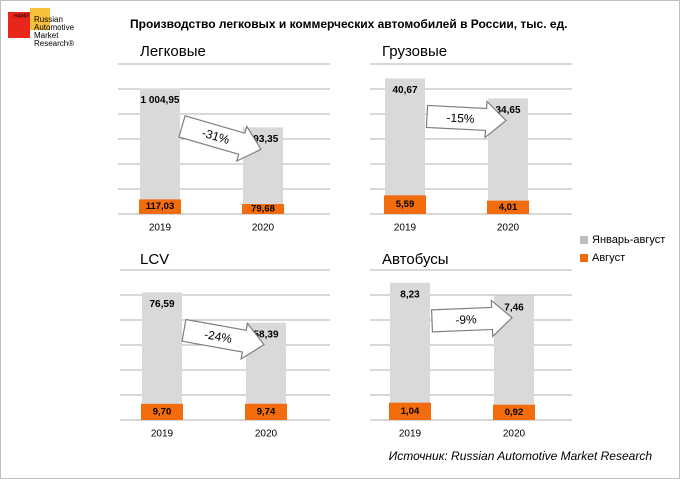  I want to click on logo-line: Market, so click(46, 35).